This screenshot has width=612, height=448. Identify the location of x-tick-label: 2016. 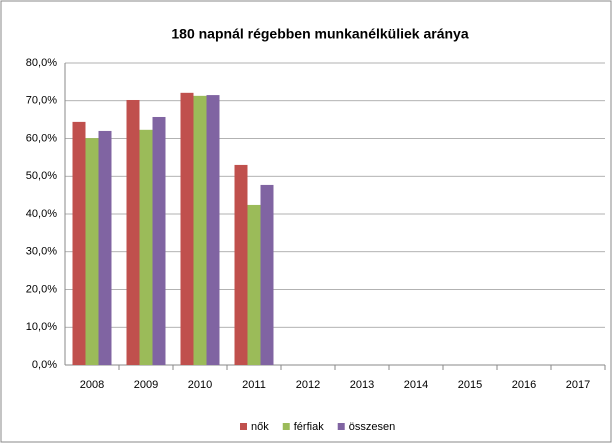
(524, 385).